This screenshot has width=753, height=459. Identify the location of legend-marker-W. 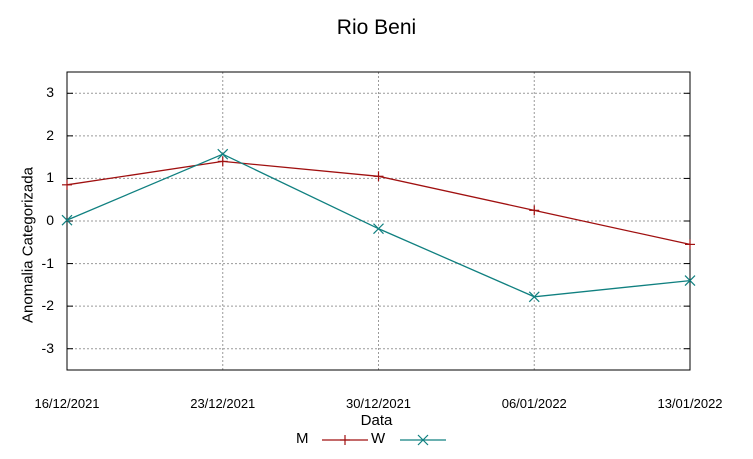
(423, 440).